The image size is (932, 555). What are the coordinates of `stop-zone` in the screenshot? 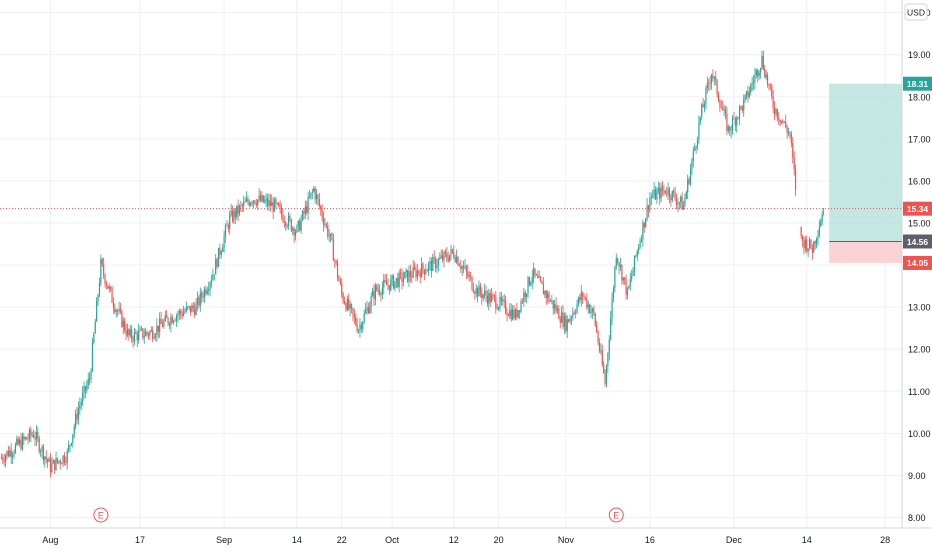 It's located at (865, 252).